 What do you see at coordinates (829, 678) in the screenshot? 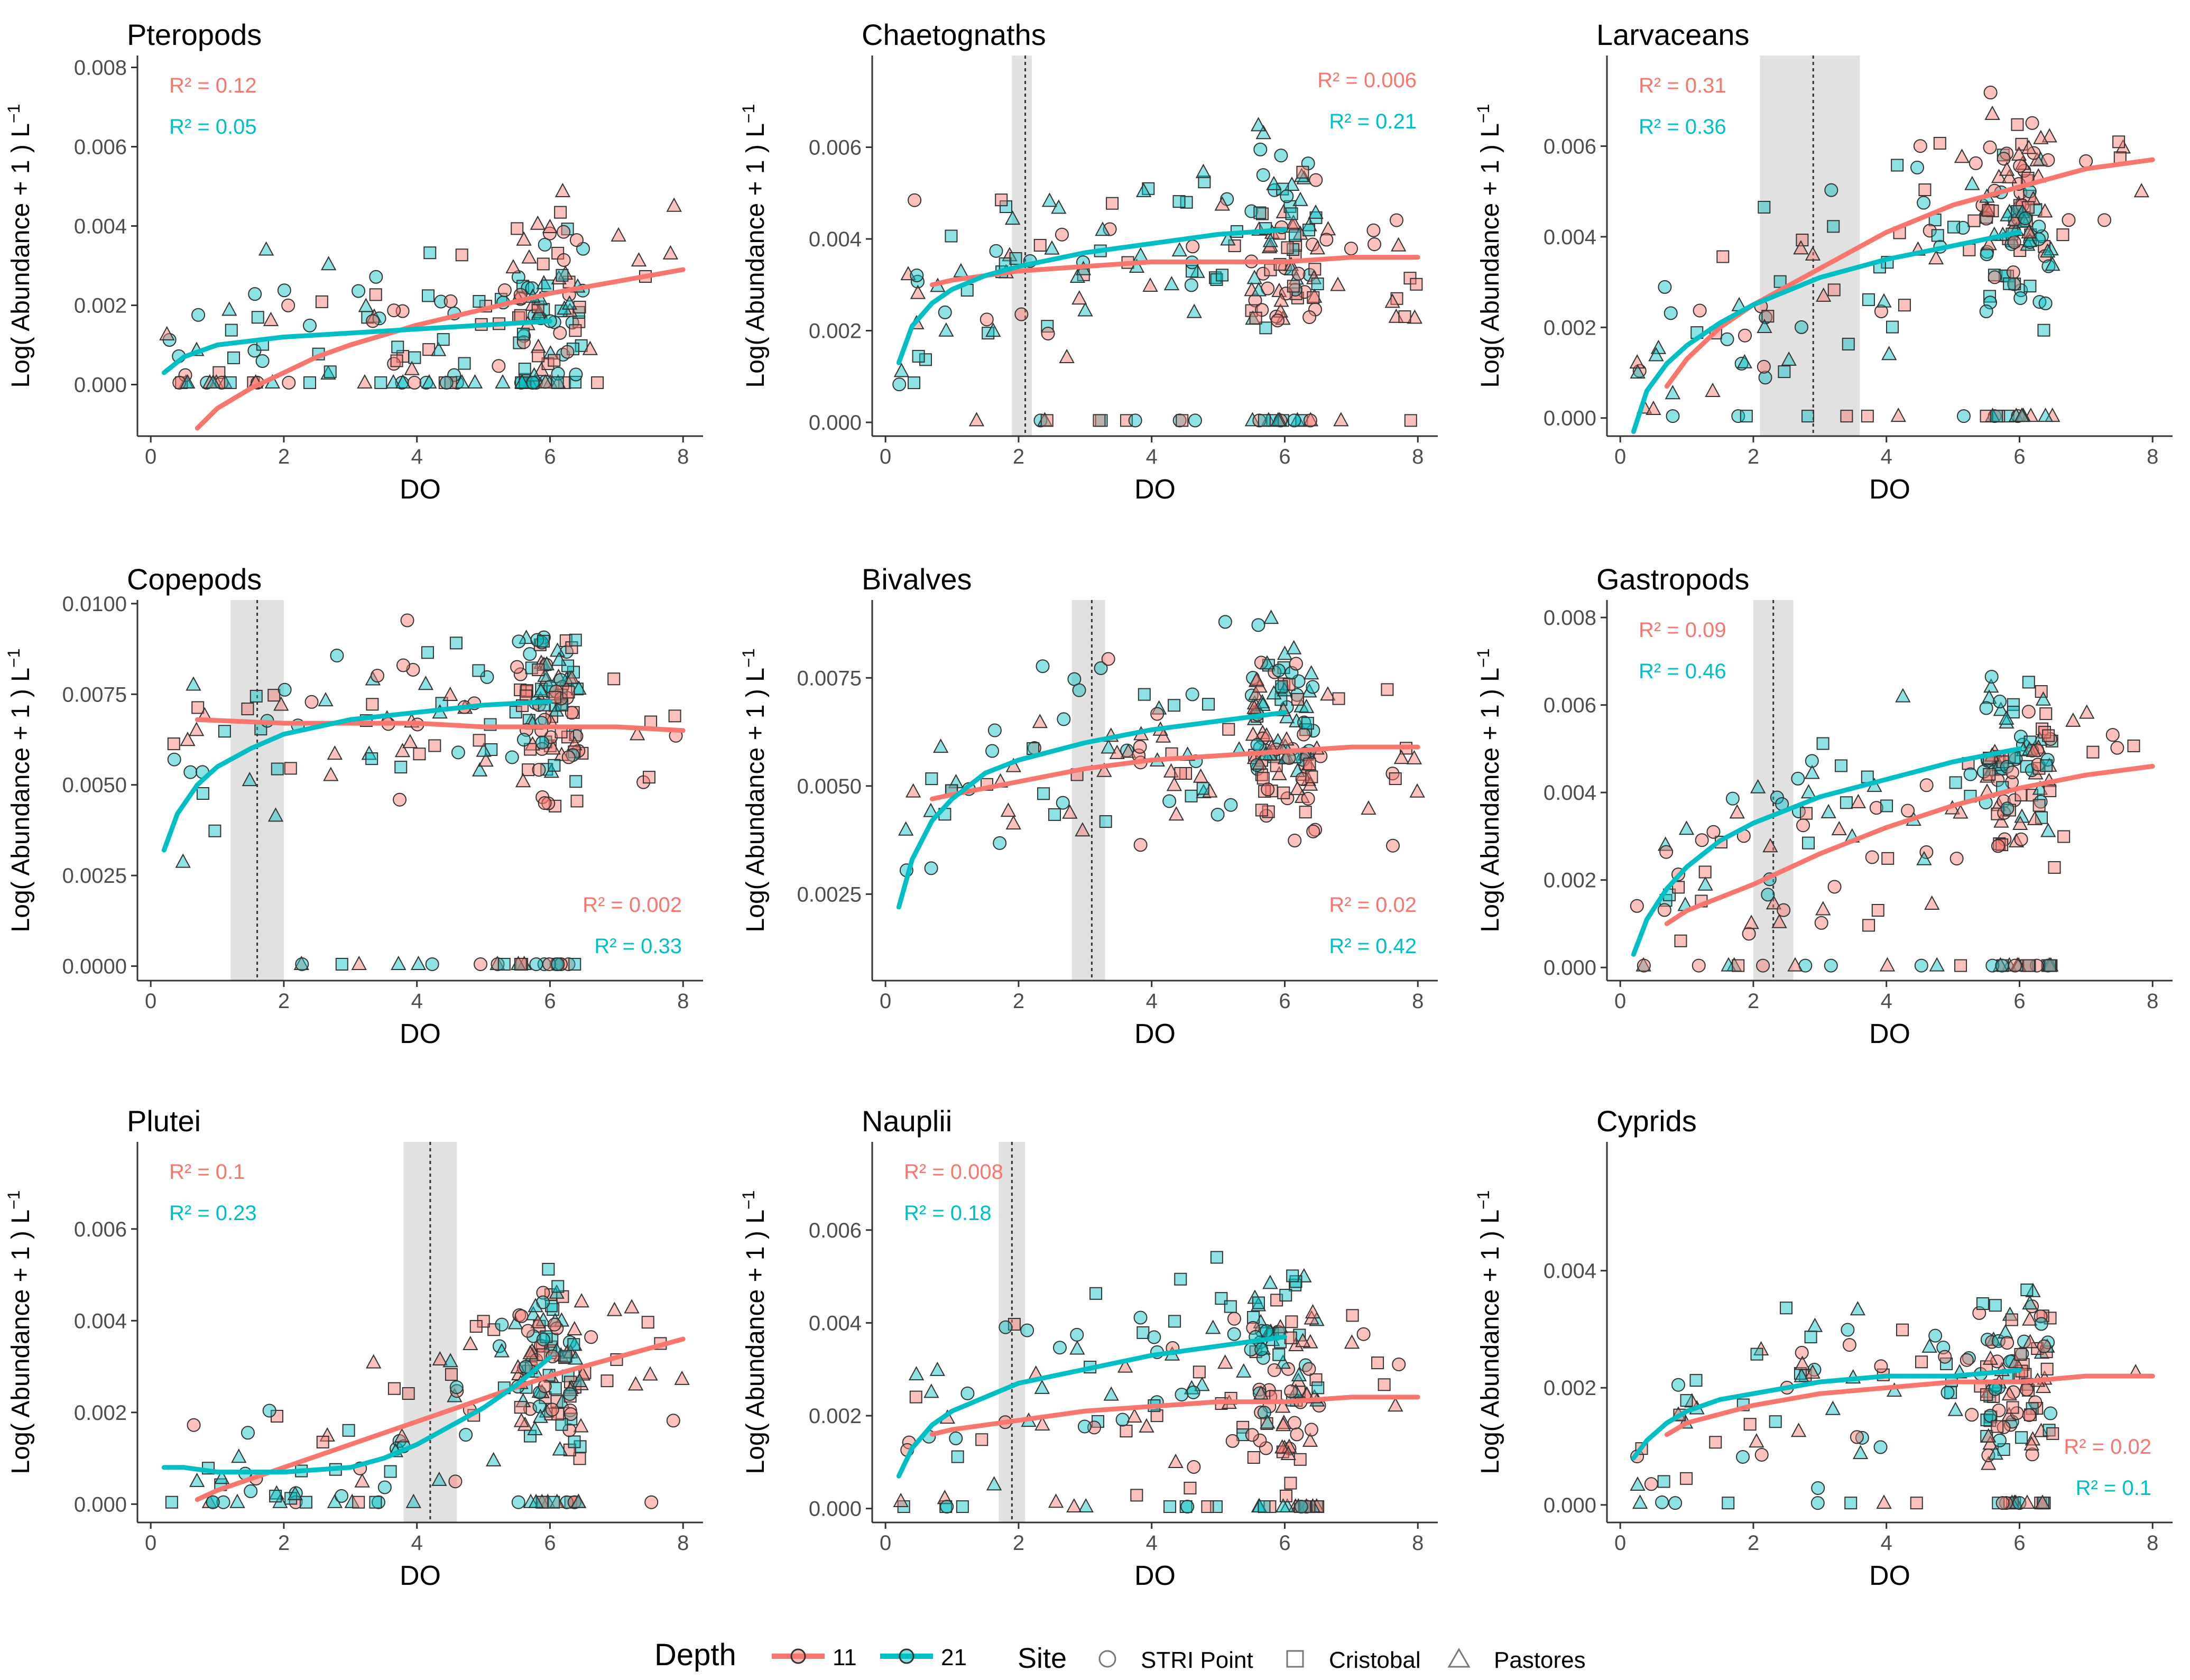
I see `y-tick-label: 0.0075` at bounding box center [829, 678].